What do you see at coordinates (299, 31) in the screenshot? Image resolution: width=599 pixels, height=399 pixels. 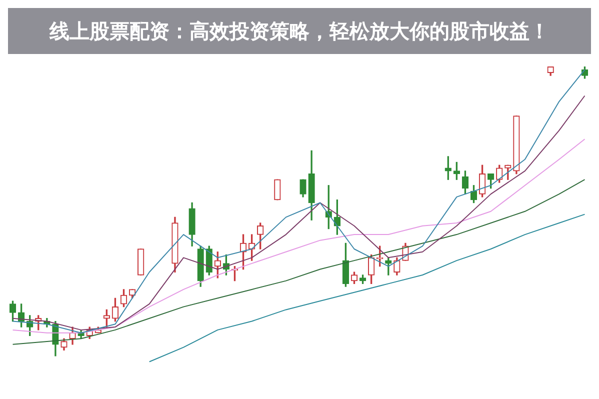 I see `chart-title: 线上股票配资：高效投资策略，轻松放大你的股市收益！` at bounding box center [299, 31].